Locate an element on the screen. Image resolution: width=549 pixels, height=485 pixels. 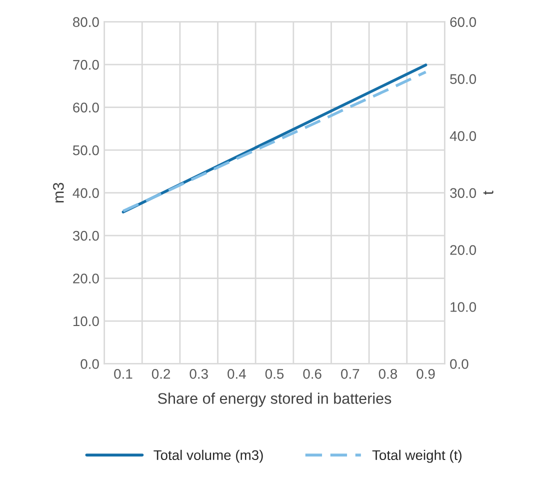
x-tick-label: 0.4 is located at coordinates (237, 373).